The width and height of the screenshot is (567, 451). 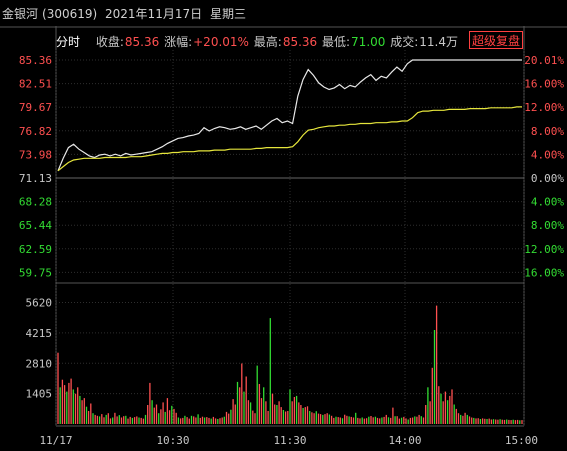 What do you see at coordinates (300, 42) in the screenshot?
I see `high-value: 85.36` at bounding box center [300, 42].